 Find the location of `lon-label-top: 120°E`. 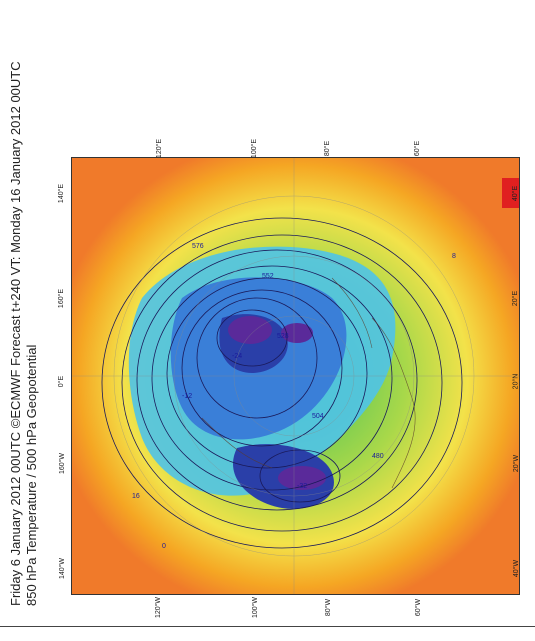

lon-label-top: 120°E is located at coordinates (160, 148).